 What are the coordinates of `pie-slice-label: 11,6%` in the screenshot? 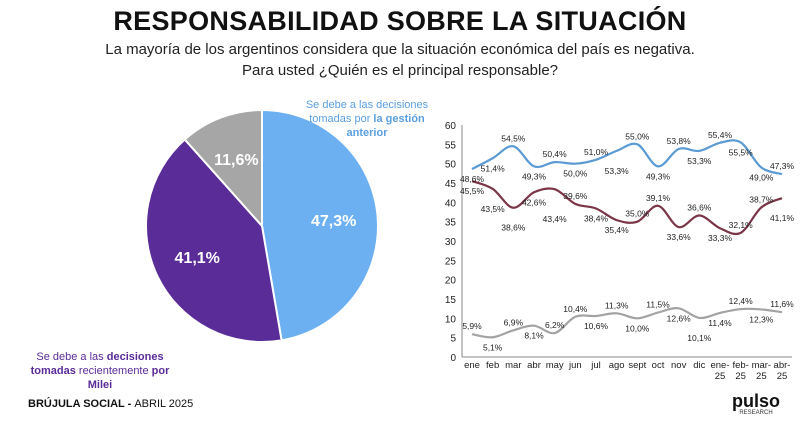 It's located at (236, 160).